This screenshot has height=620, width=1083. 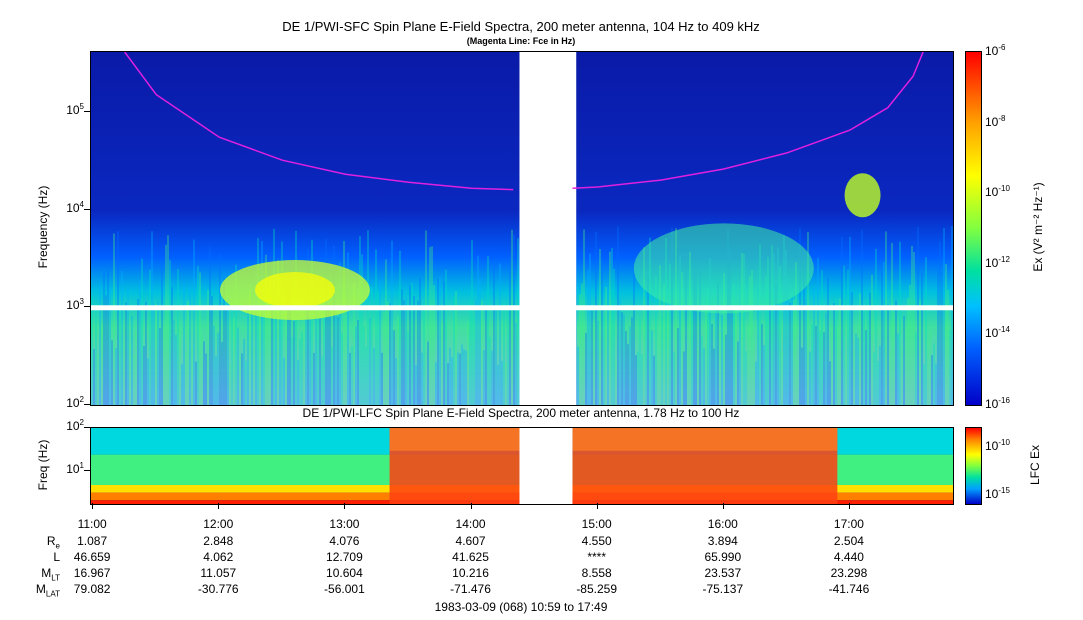 What do you see at coordinates (344, 524) in the screenshot?
I see `time-tick-label: 13:00` at bounding box center [344, 524].